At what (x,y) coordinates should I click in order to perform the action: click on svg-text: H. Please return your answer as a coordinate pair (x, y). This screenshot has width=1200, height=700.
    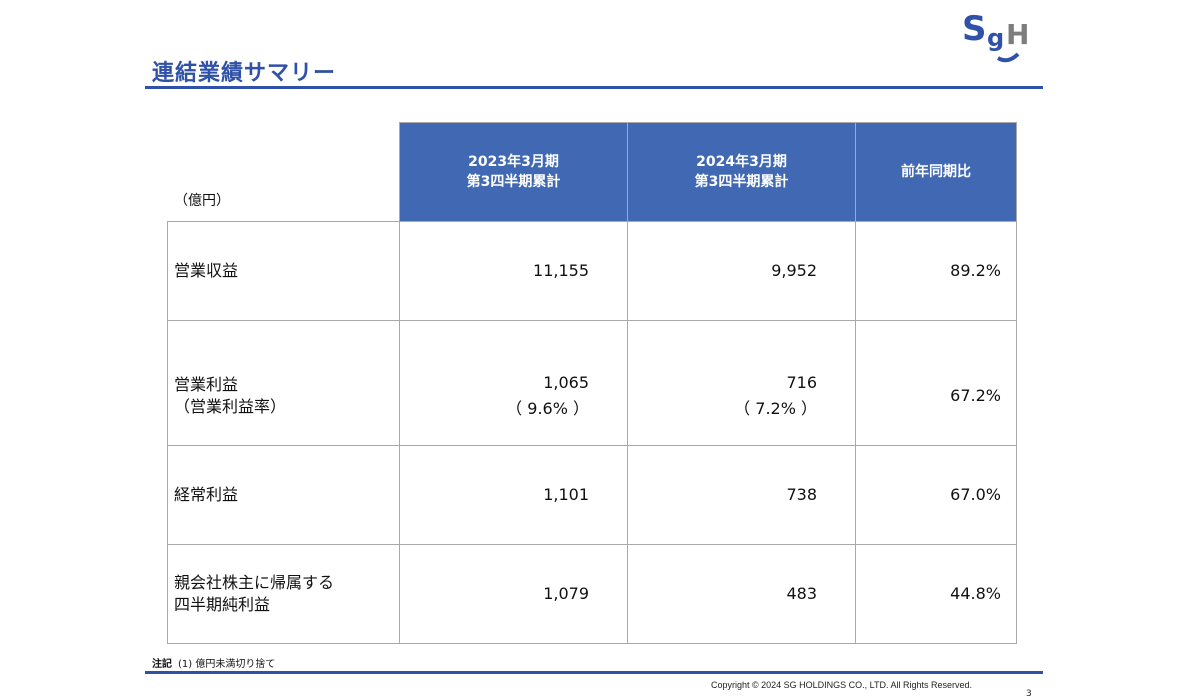
    Looking at the image, I should click on (1017, 34).